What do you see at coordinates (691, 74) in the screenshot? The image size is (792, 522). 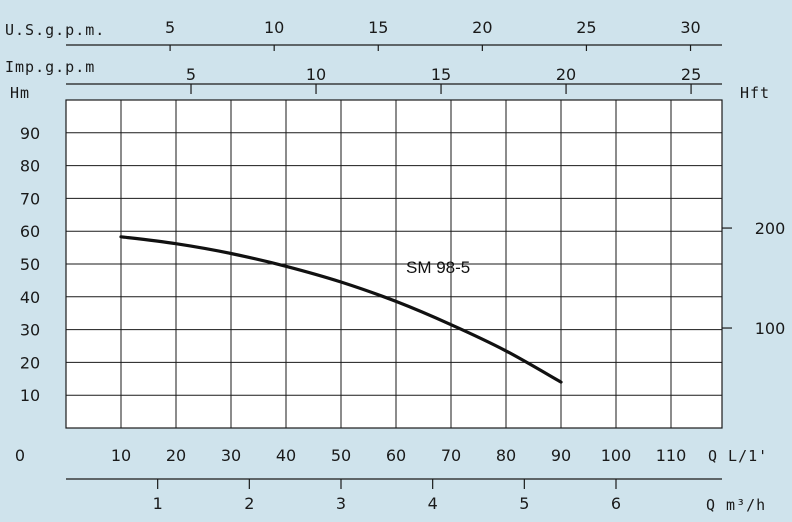 I see `impgpm-tick-label: 25` at bounding box center [691, 74].